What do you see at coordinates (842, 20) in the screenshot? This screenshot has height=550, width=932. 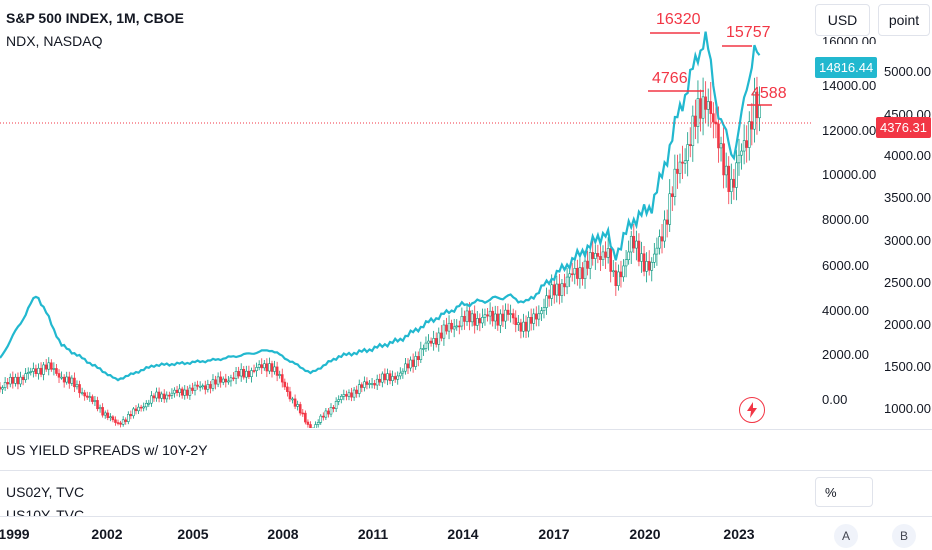 I see `currency-button: USD` at bounding box center [842, 20].